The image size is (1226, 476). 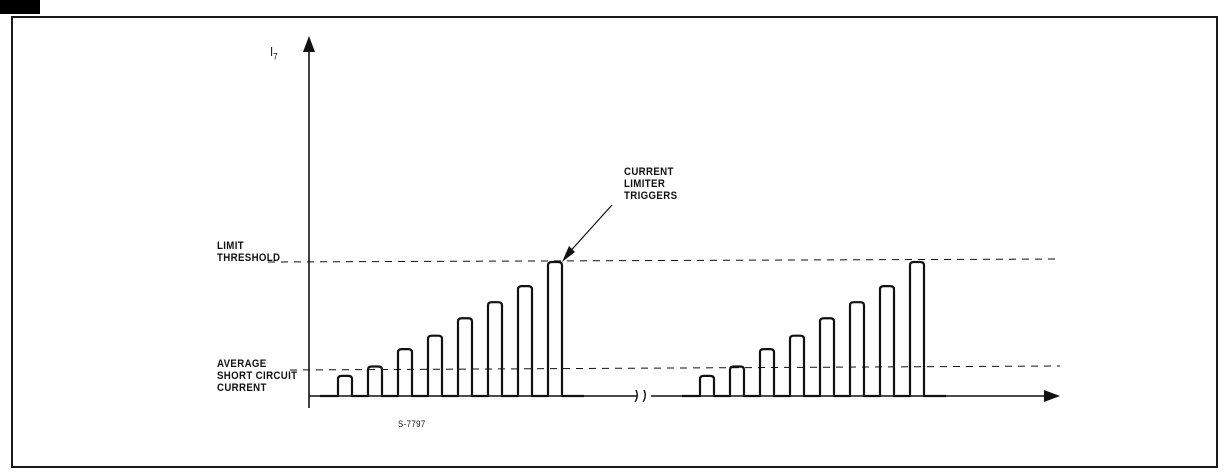 I want to click on trigger-arrow-line, so click(x=589, y=230).